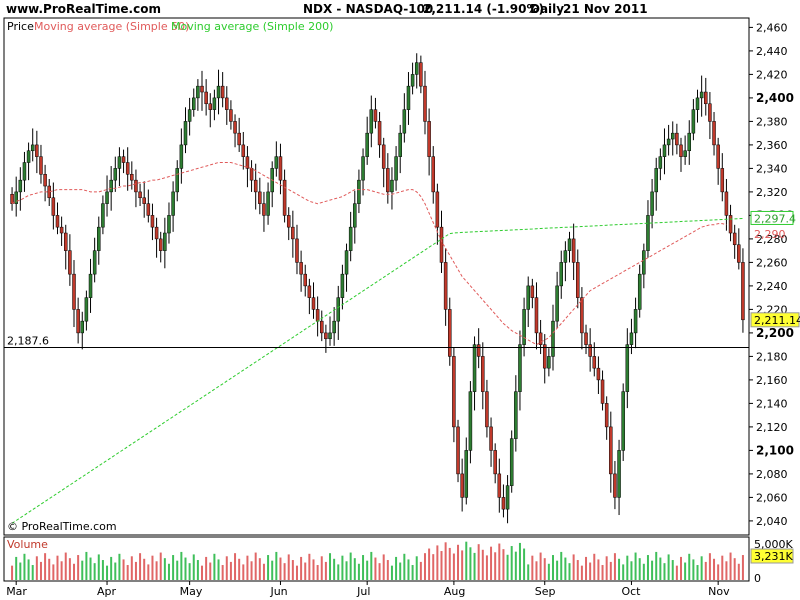 This screenshot has width=800, height=600. Describe the element at coordinates (547, 9) in the screenshot. I see `timeframe: Daily` at that location.